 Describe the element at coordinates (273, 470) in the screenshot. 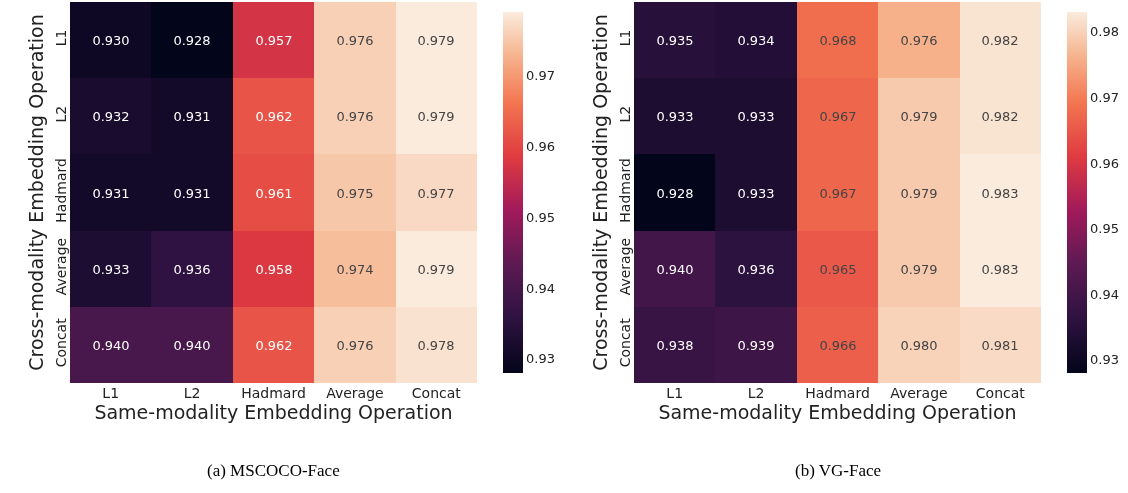

I see `text: (a) MSCOCO-Face` at that location.